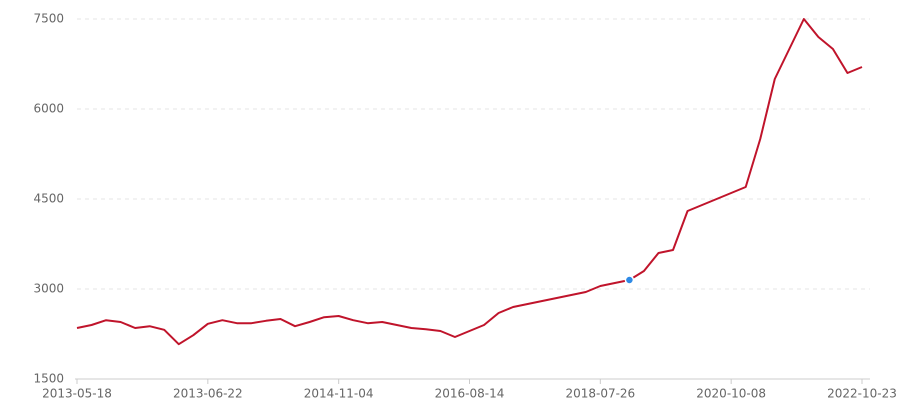 The height and width of the screenshot is (400, 900). Describe the element at coordinates (48, 199) in the screenshot. I see `y-tick-label: 4500` at that location.